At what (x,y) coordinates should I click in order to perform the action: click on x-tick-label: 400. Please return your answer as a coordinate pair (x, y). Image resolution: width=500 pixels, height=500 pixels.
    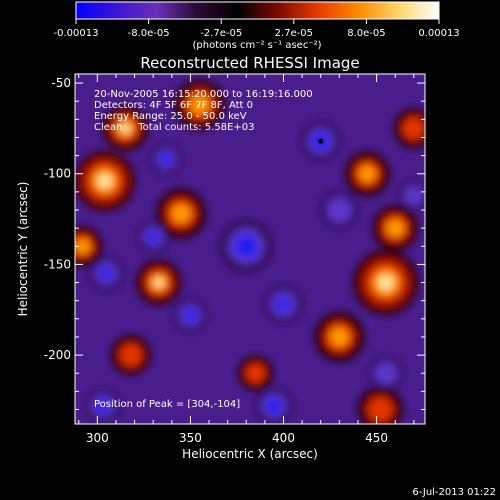
    Looking at the image, I should click on (283, 438).